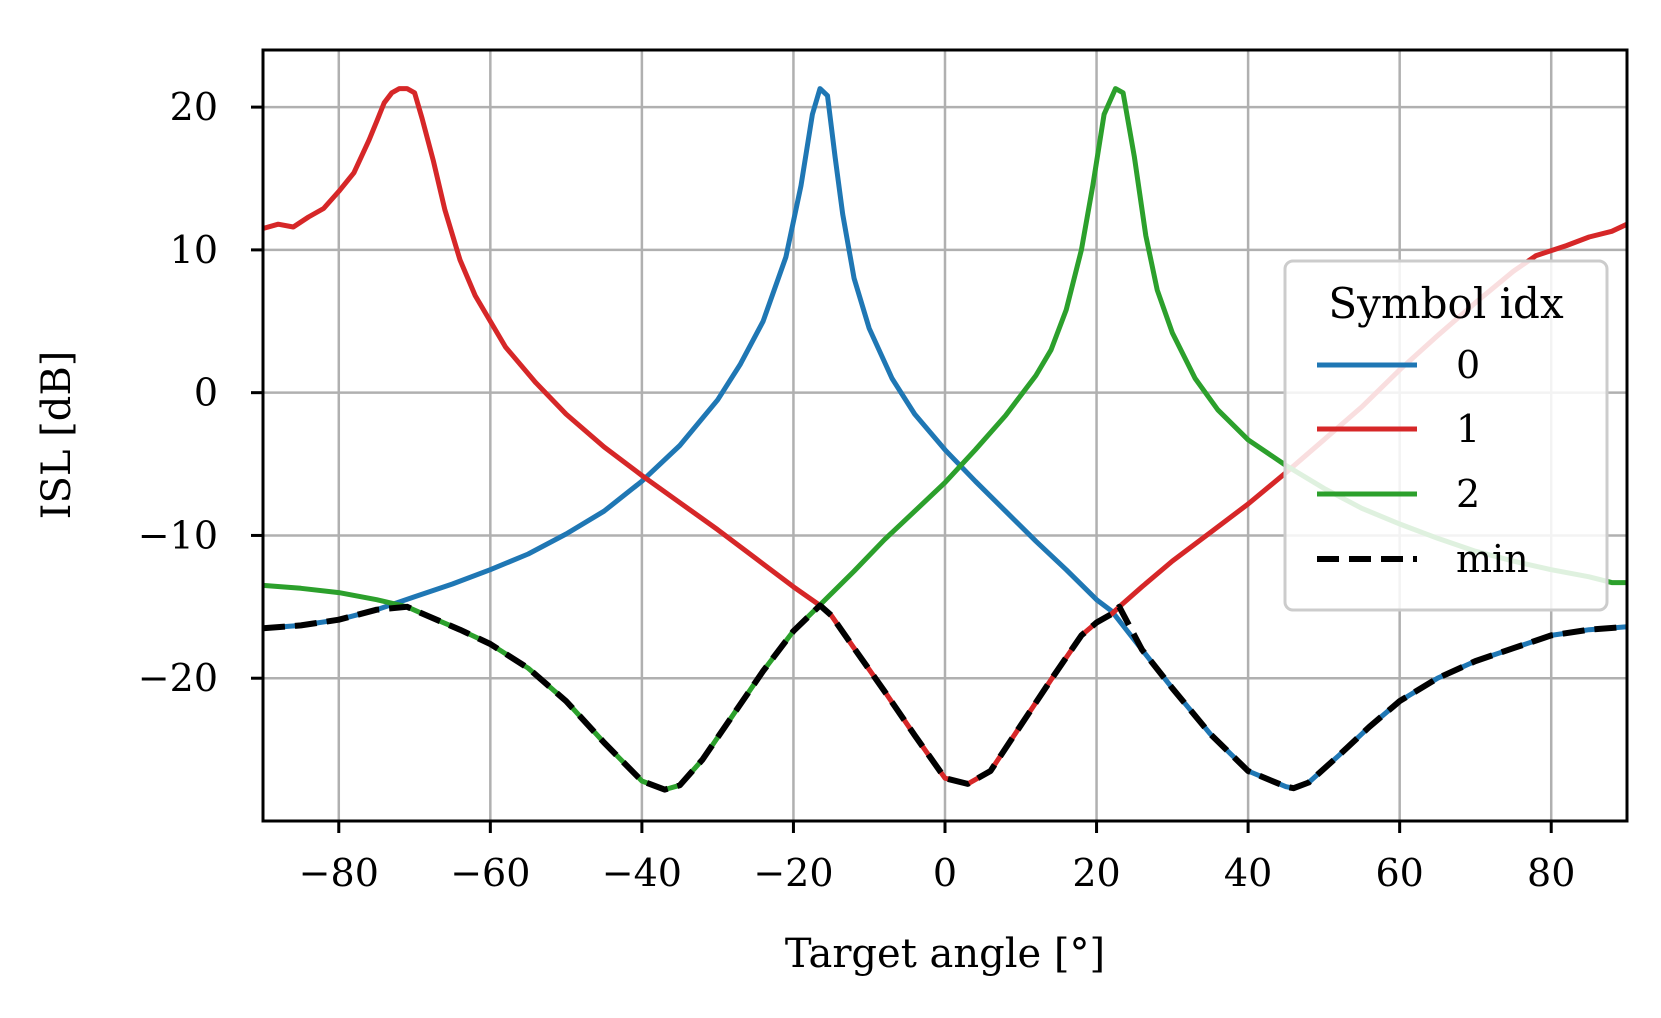 The width and height of the screenshot is (1661, 1018). I want to click on x-tick-label: −40, so click(642, 873).